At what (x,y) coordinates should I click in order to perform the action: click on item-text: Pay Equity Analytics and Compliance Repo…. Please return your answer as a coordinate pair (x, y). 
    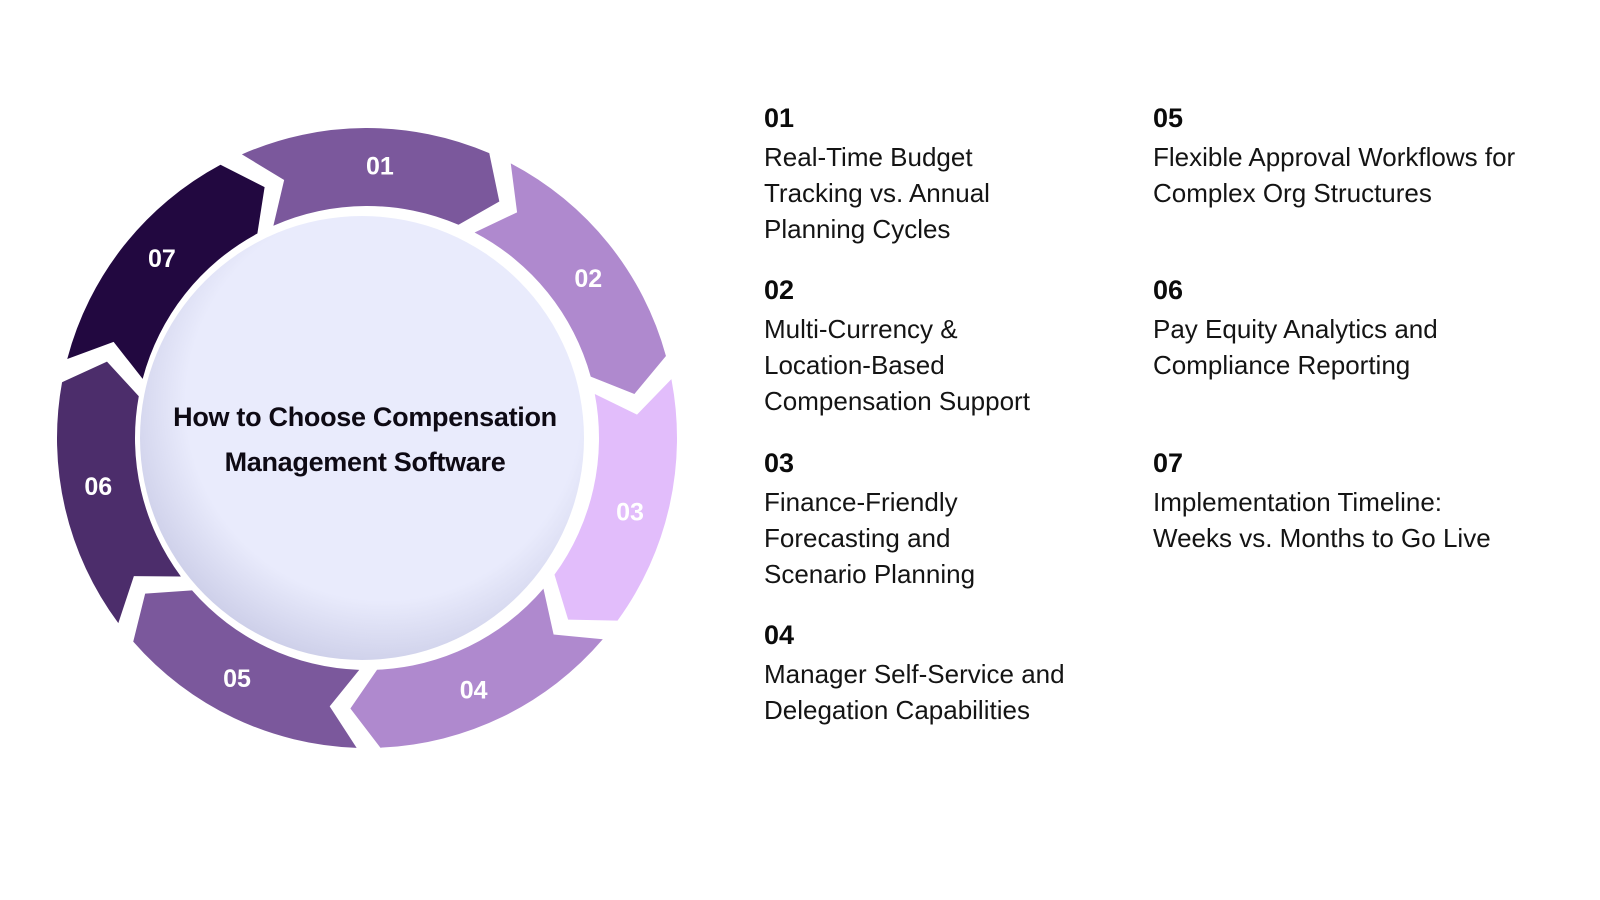
    Looking at the image, I should click on (1295, 347).